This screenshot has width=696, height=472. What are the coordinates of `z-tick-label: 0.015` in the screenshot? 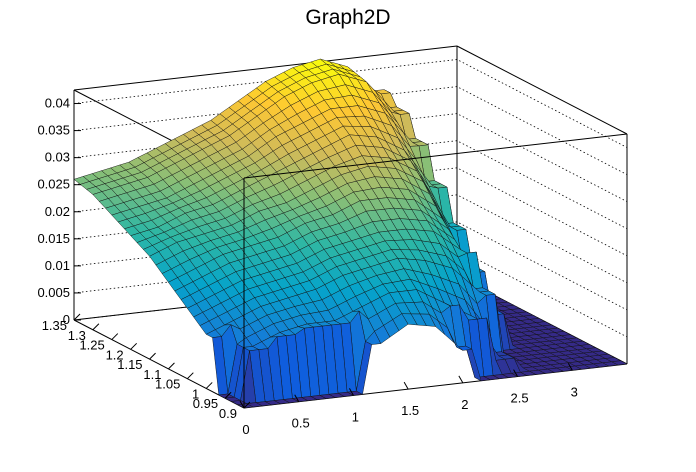 It's located at (53, 238).